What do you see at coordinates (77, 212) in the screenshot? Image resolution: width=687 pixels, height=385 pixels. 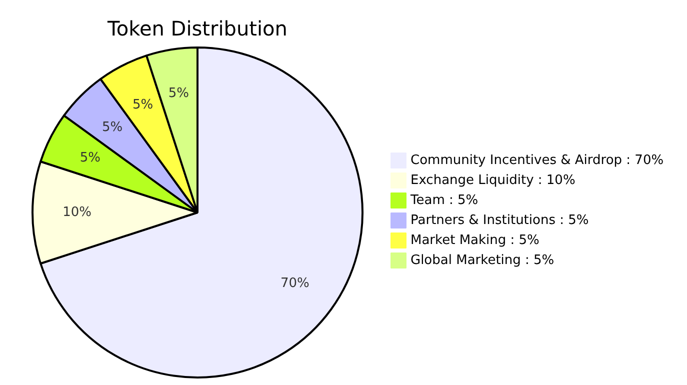 I see `data-label: 10%` at bounding box center [77, 212].